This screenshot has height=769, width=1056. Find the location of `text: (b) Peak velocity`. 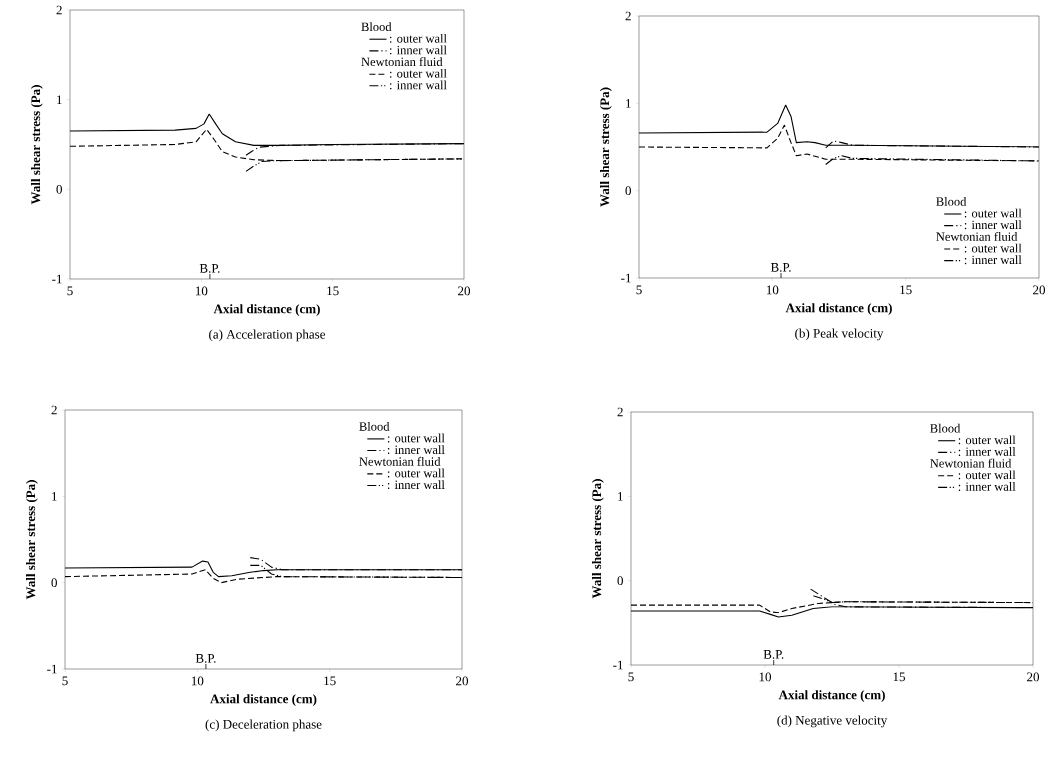

text: (b) Peak velocity is located at coordinates (839, 334).